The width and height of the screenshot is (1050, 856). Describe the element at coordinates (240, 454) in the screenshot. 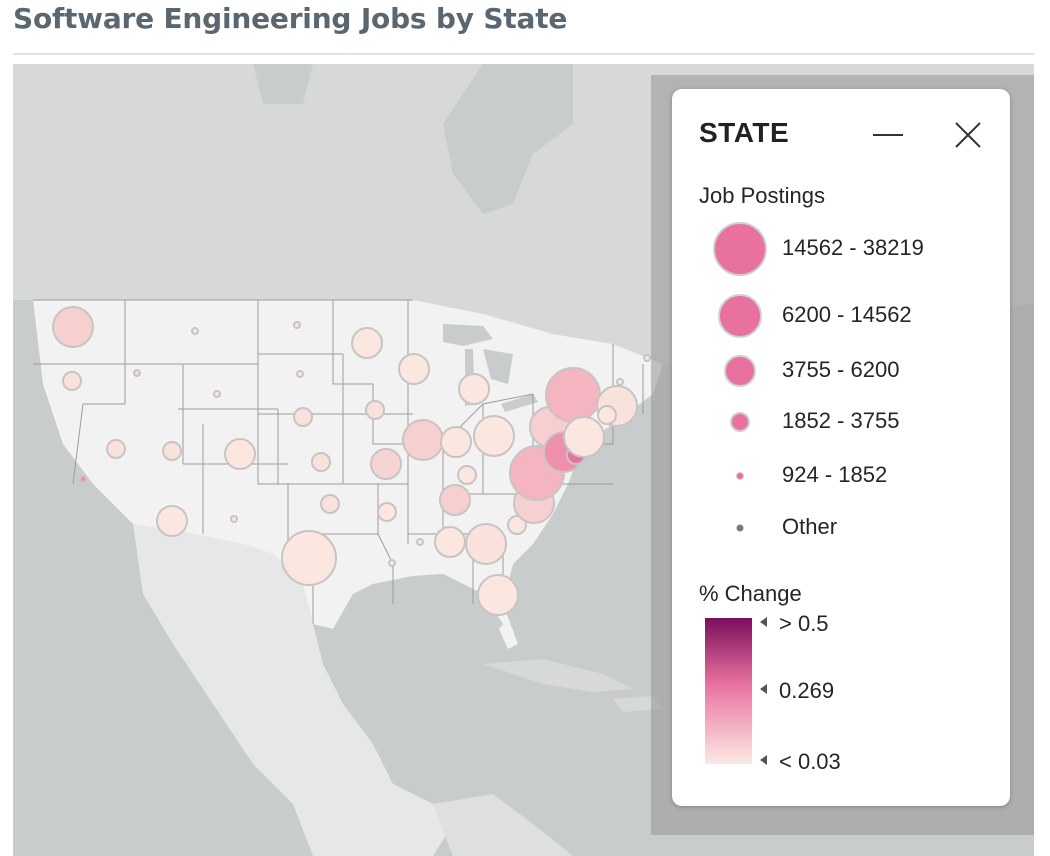

I see `marker-co` at that location.